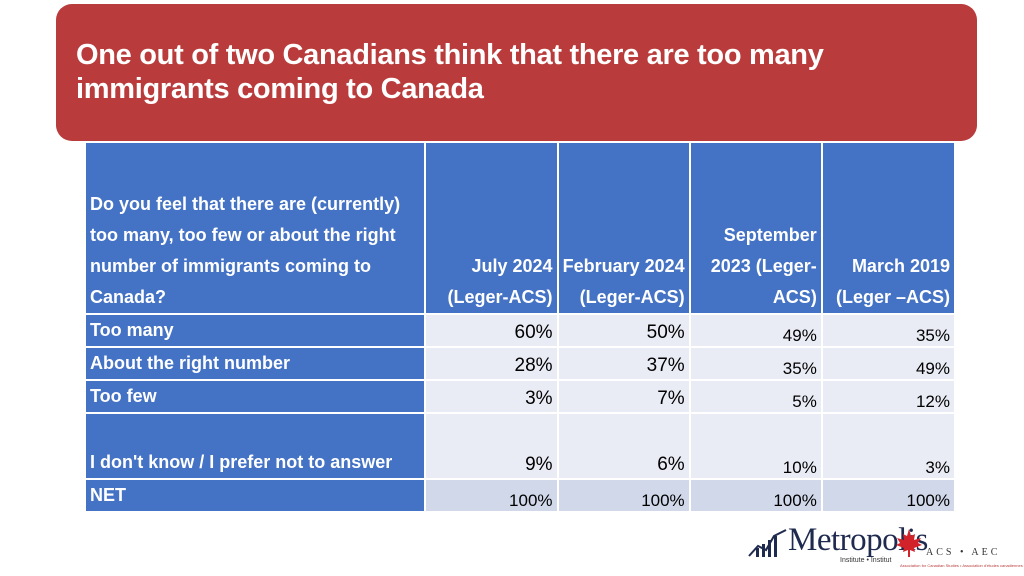  What do you see at coordinates (624, 445) in the screenshot?
I see `table-cell: 6%` at bounding box center [624, 445].